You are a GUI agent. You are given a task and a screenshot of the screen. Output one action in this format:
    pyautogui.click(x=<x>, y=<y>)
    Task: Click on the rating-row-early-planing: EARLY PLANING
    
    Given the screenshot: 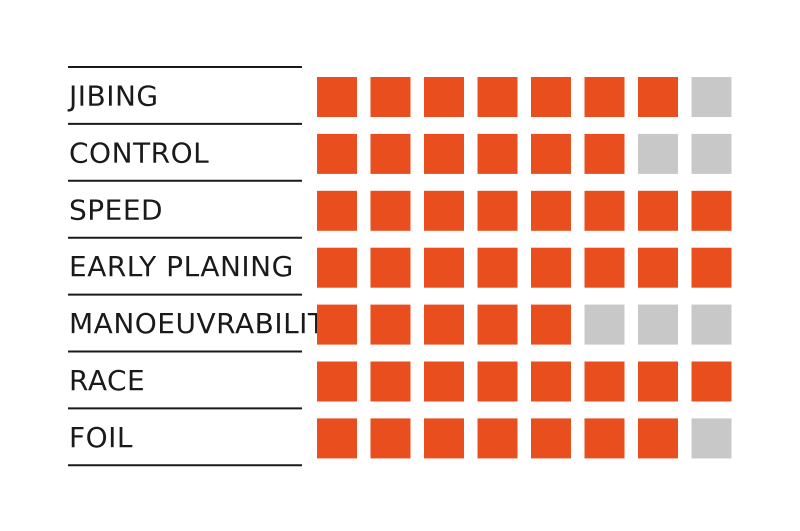 What is the action you would take?
    pyautogui.click(x=400, y=271)
    